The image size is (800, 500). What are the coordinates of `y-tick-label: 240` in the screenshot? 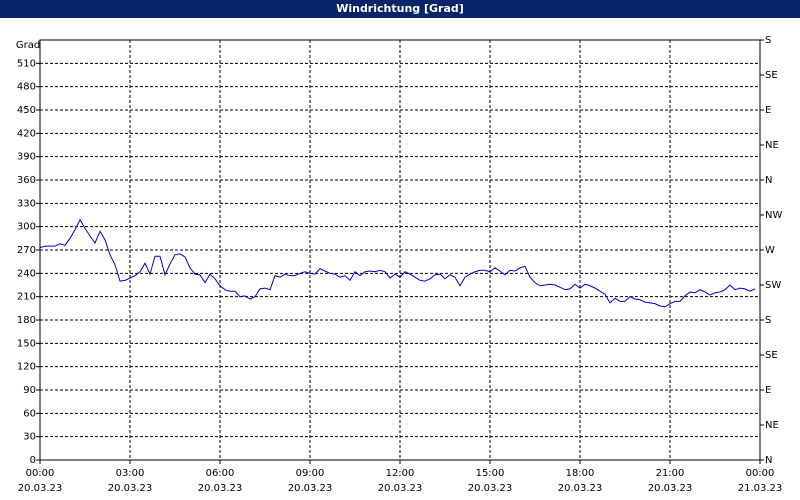 It's located at (26, 273).